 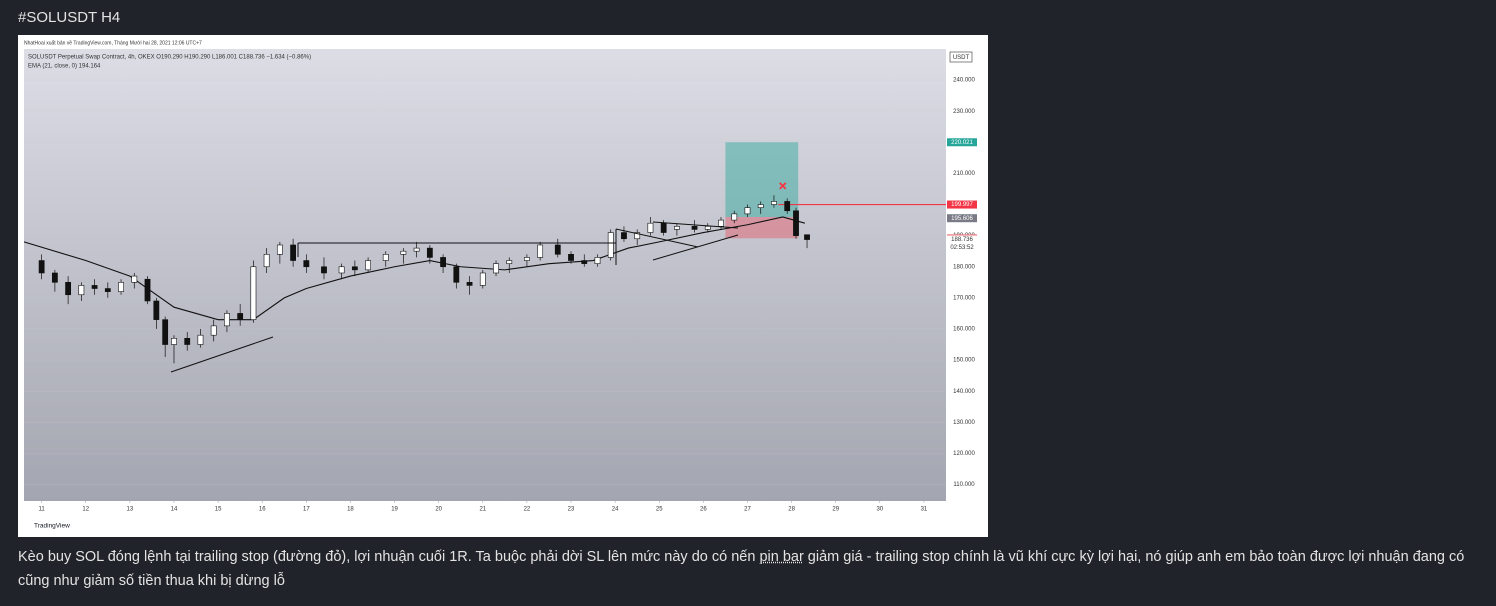 What do you see at coordinates (306, 510) in the screenshot?
I see `x-tick-label: 17` at bounding box center [306, 510].